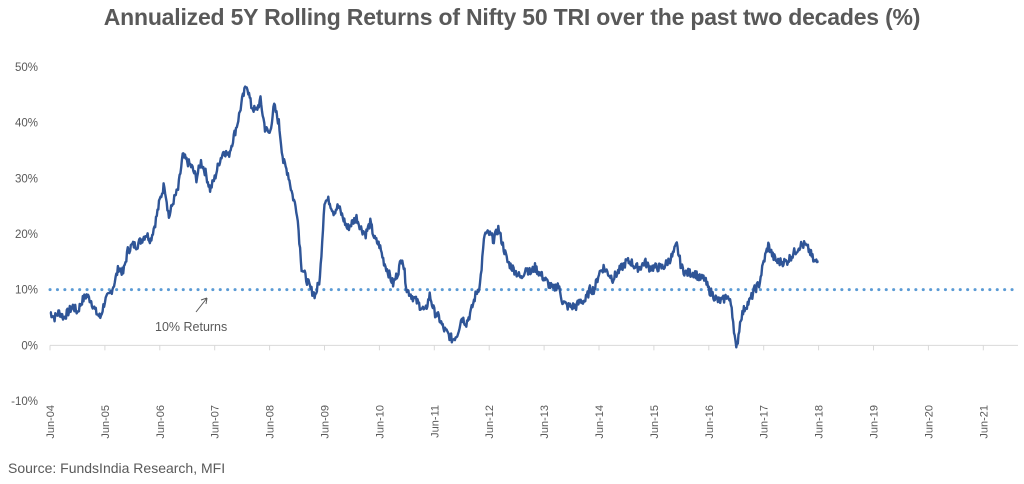 The image size is (1024, 484). What do you see at coordinates (191, 327) in the screenshot?
I see `annotation-label: 10% Returns` at bounding box center [191, 327].